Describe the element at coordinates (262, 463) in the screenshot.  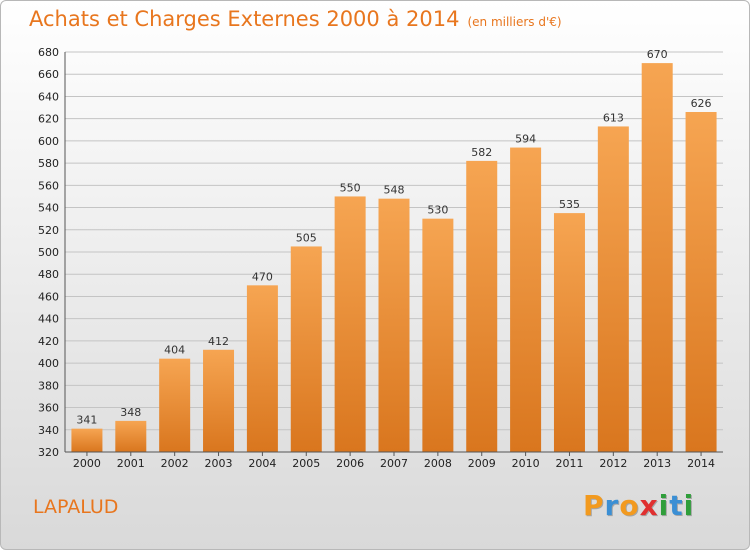
I see `x-tick-label: 2004` at that location.